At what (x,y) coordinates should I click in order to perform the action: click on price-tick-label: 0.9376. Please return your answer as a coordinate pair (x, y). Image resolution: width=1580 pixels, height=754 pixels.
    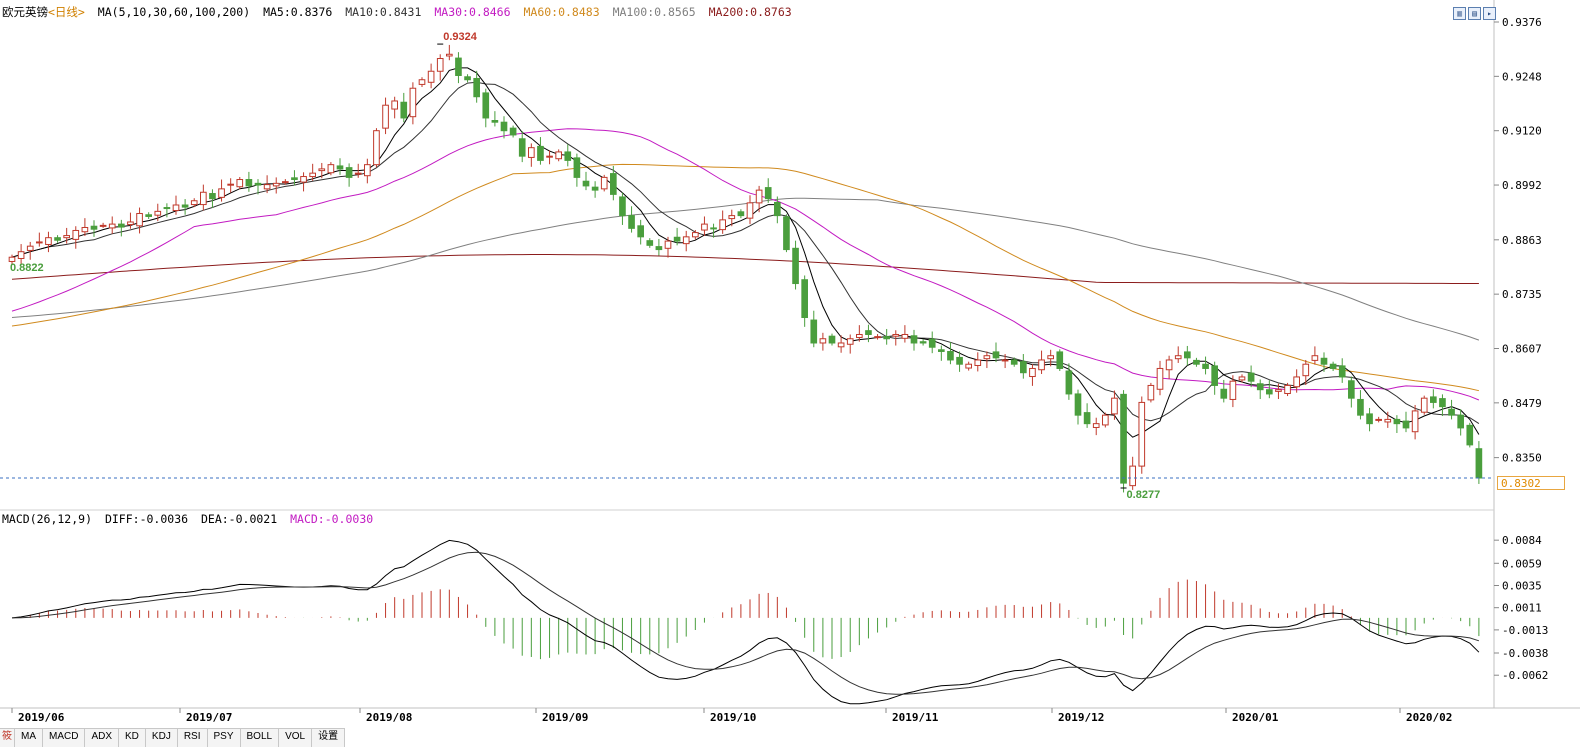
    Looking at the image, I should click on (1522, 22).